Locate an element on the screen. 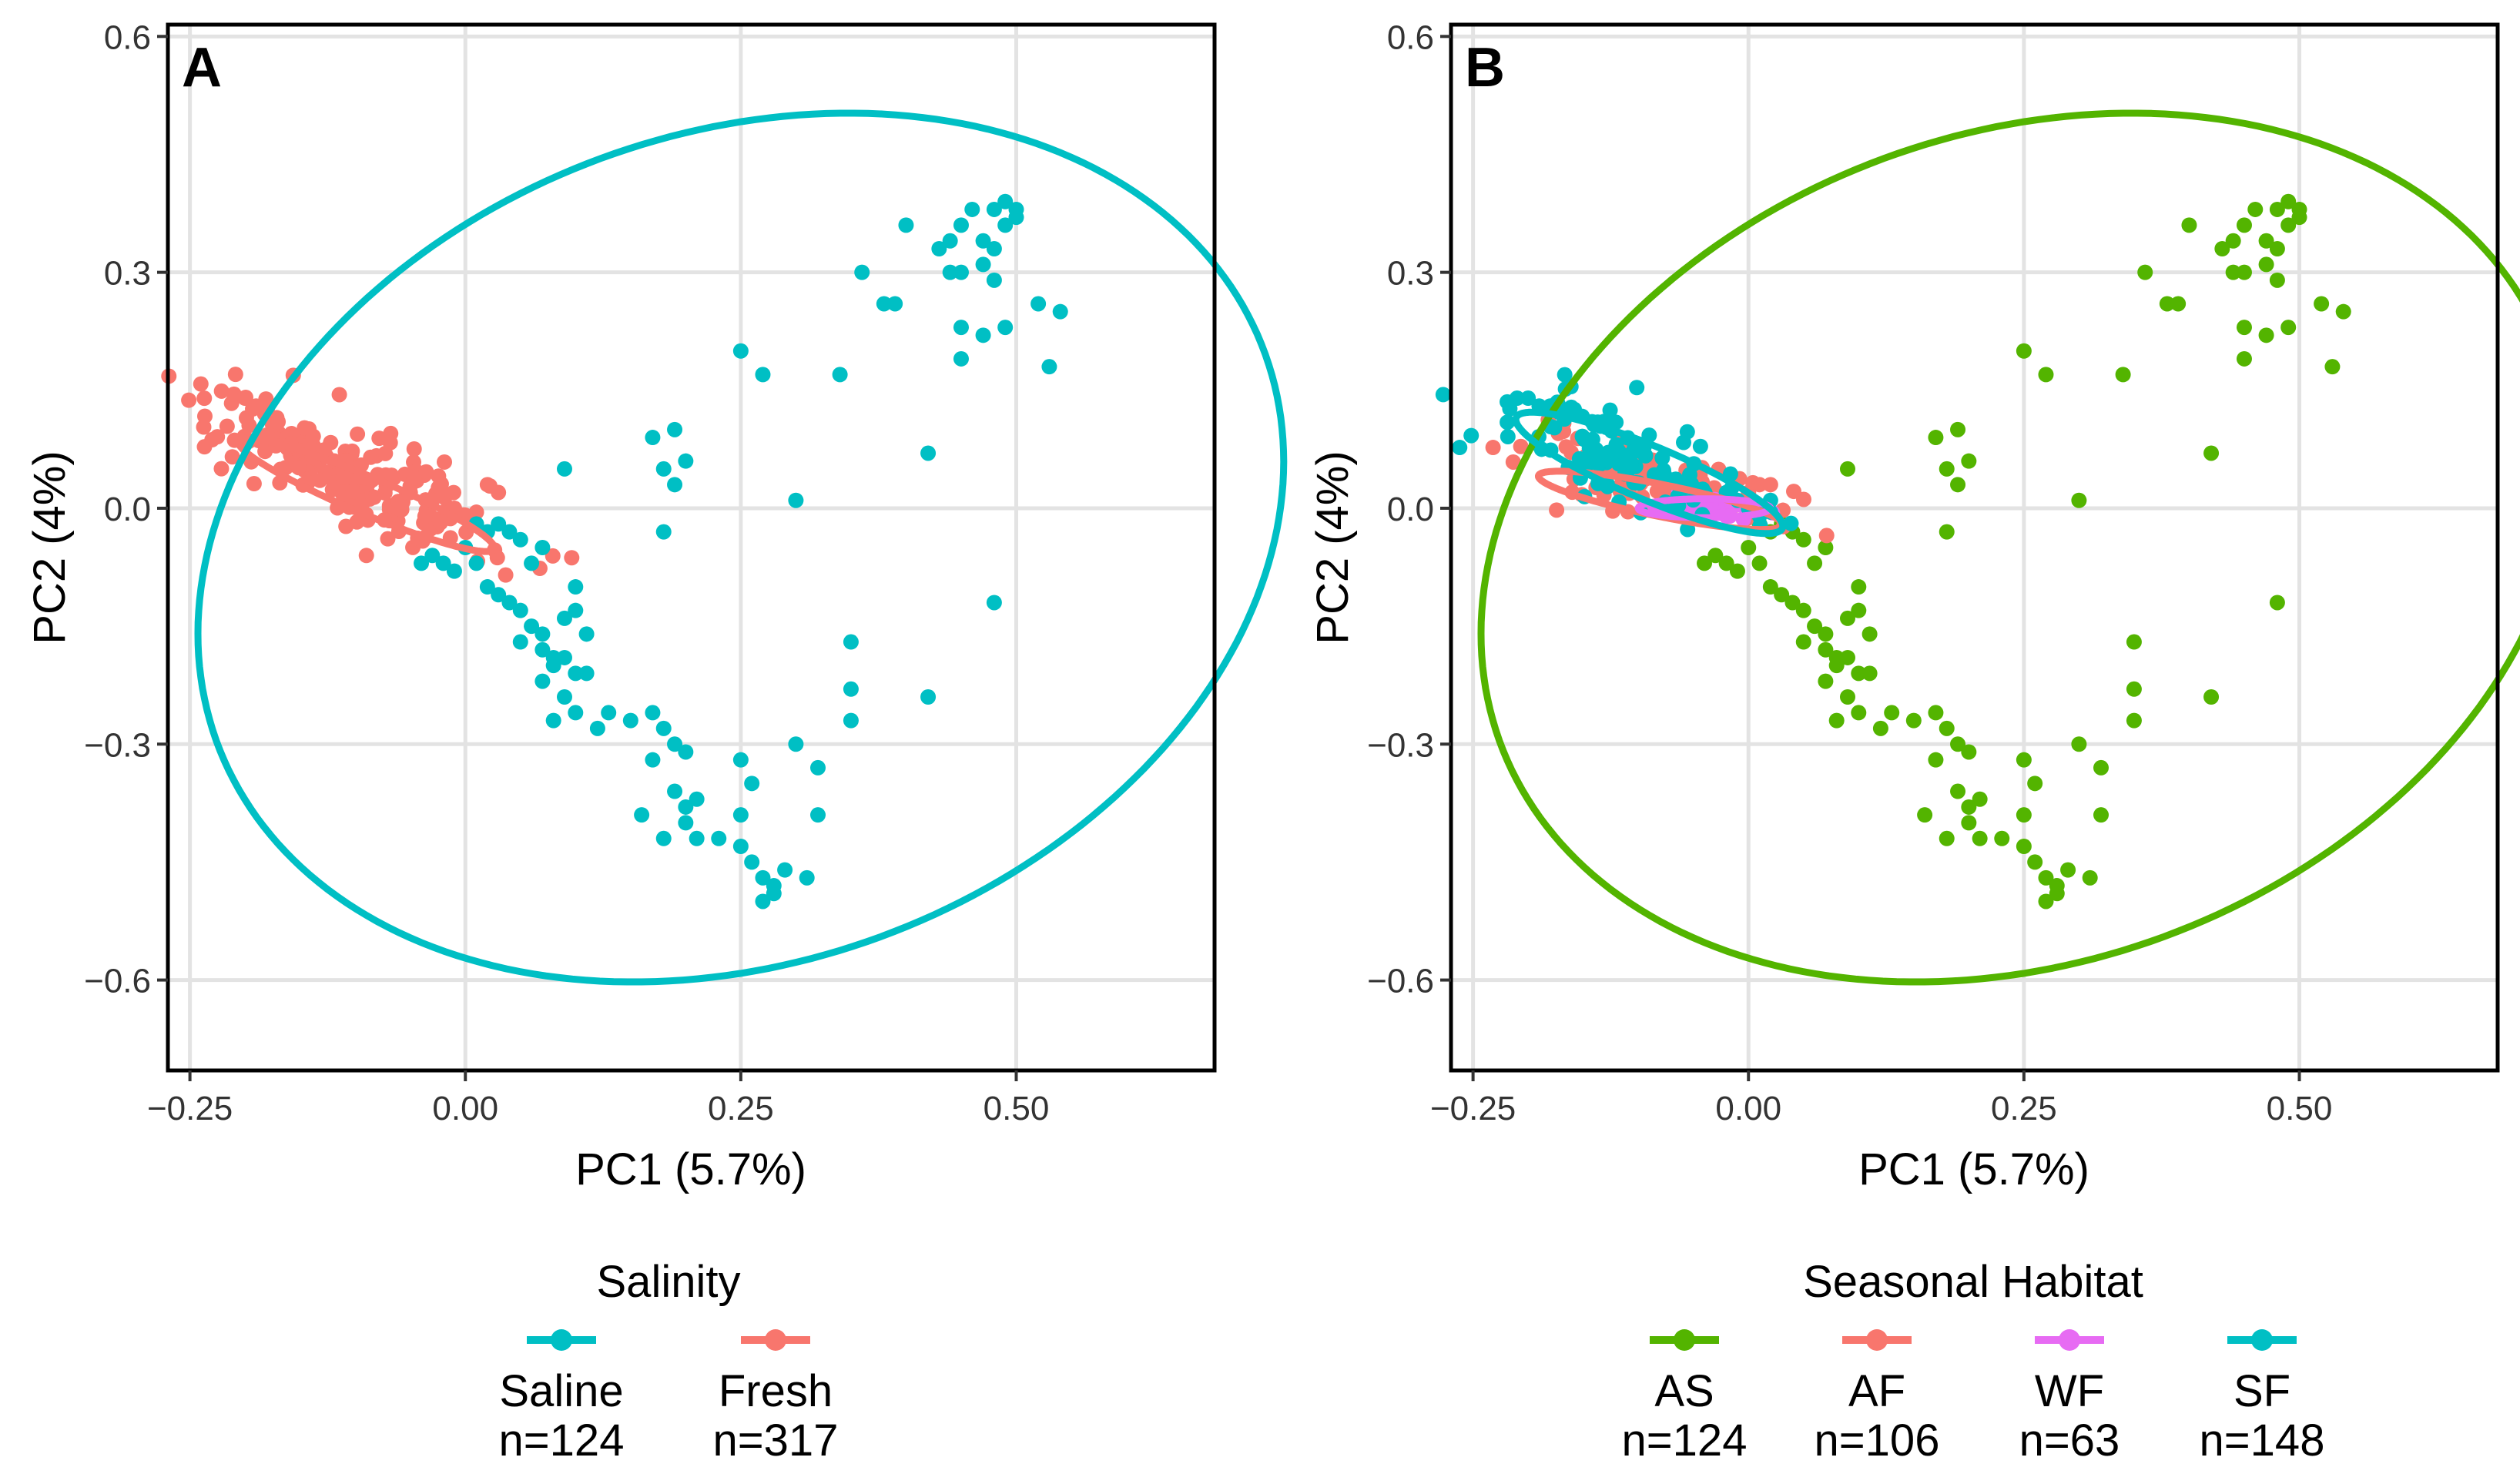 This screenshot has height=1474, width=2520. y-axis-title: PC2 (4%) is located at coordinates (1333, 547).